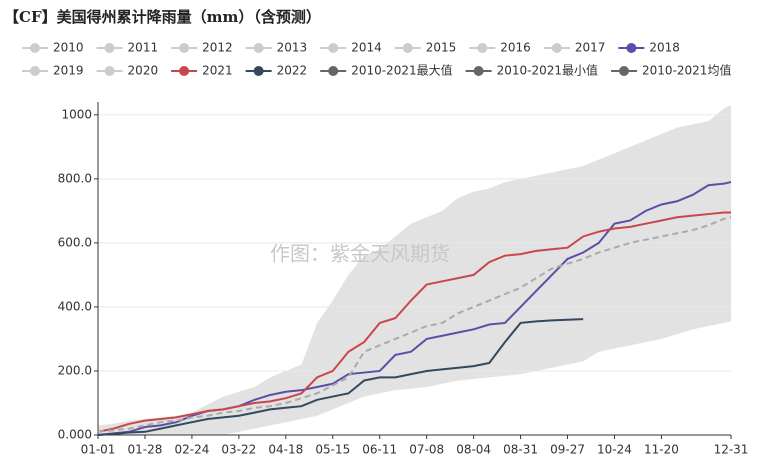 The image size is (765, 469). I want to click on legend-item: 2022, so click(276, 71).